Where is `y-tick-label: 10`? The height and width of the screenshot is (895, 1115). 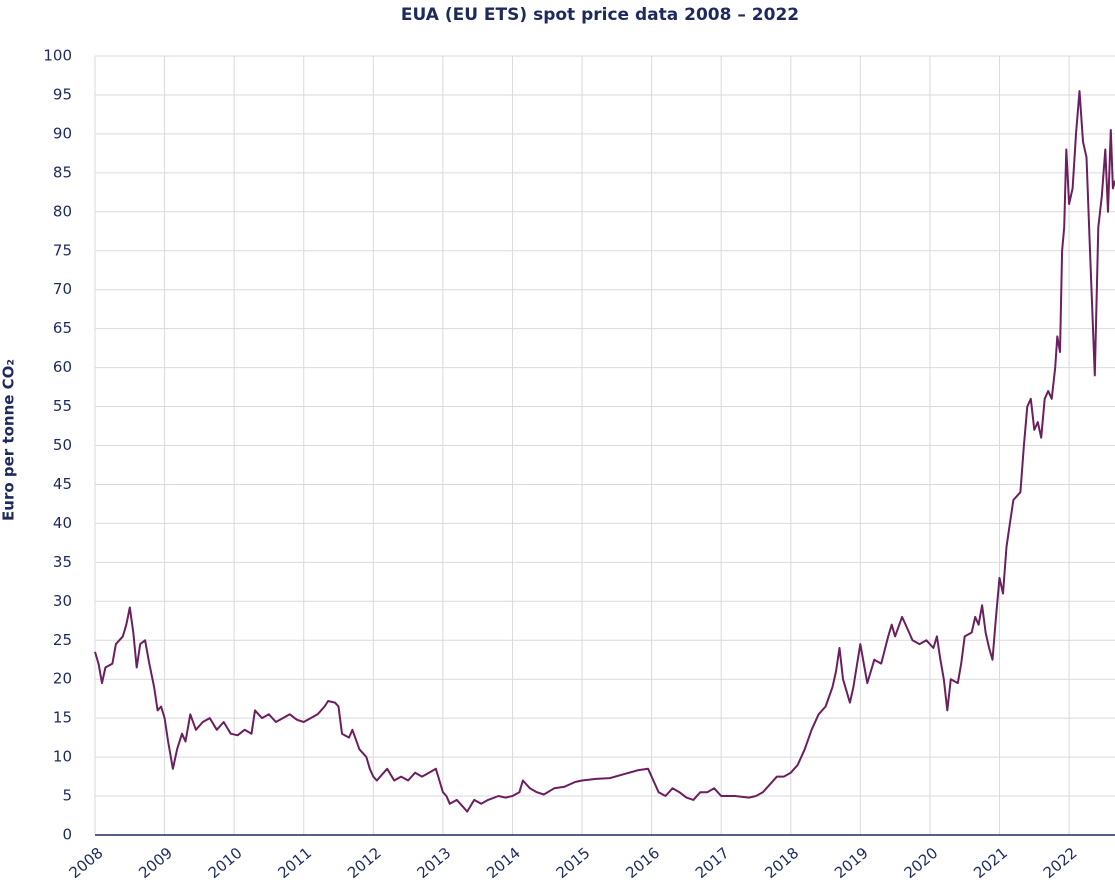 y-tick-label: 10 is located at coordinates (62, 757).